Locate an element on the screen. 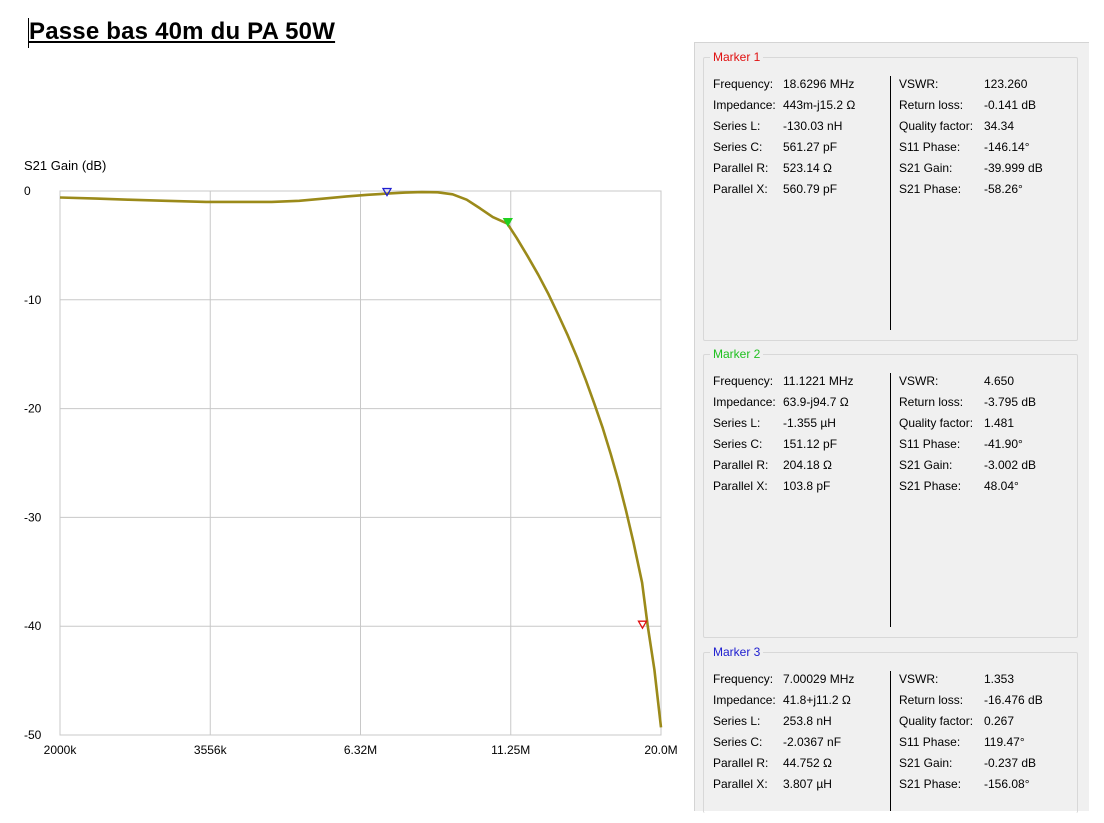  field-value: -0.237 dB is located at coordinates (1010, 763).